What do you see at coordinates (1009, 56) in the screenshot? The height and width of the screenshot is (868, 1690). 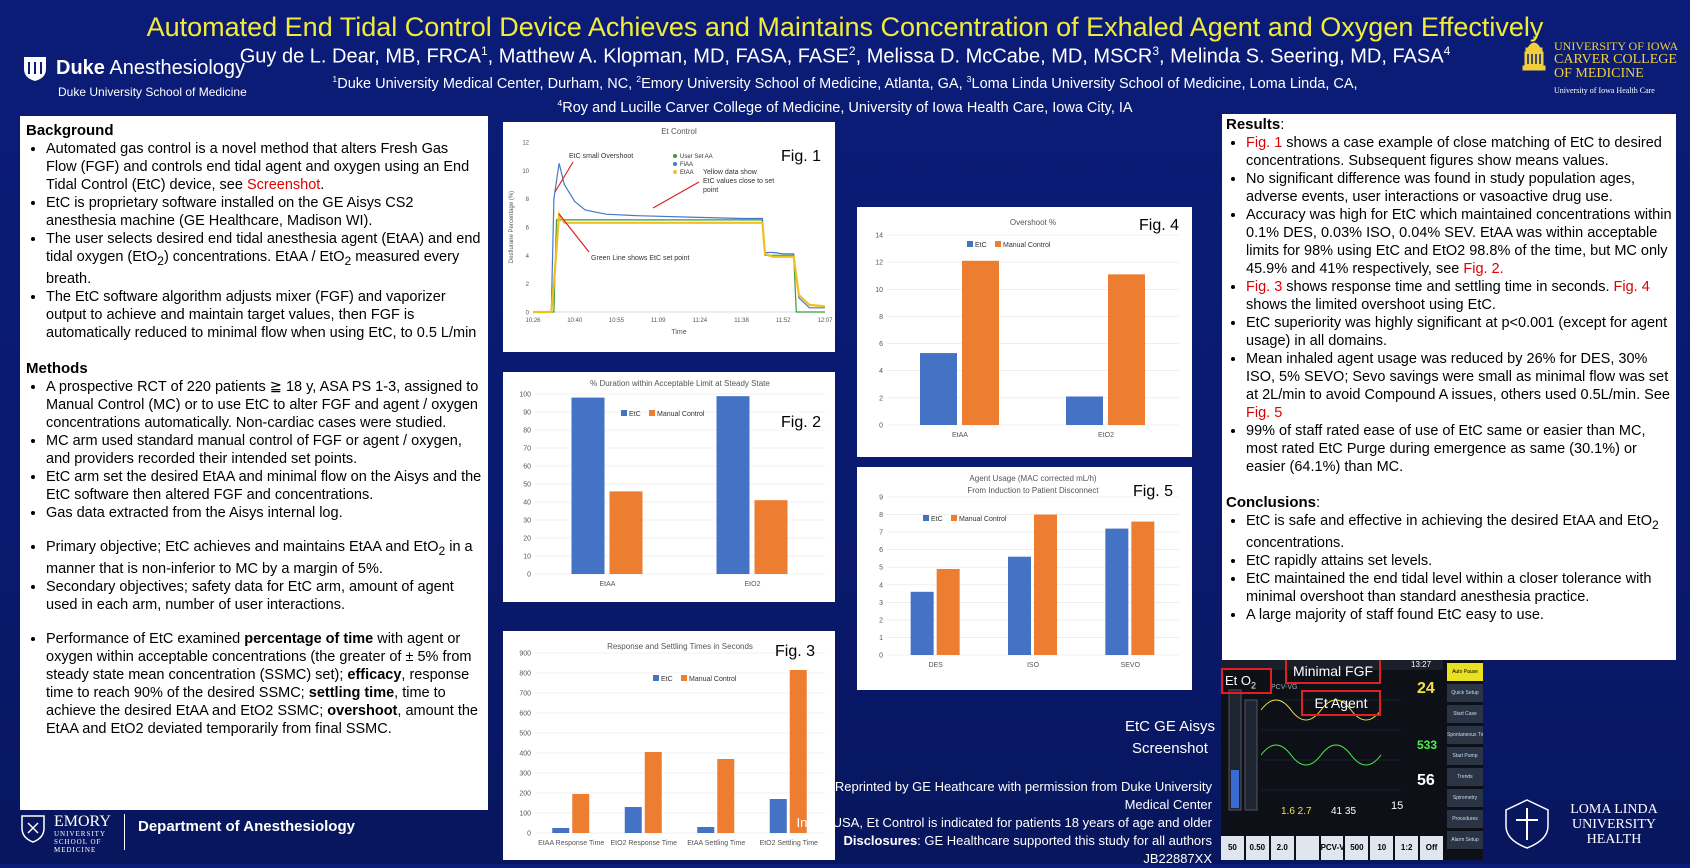 I see `author-3: Melissa D. McCabe, MD, MSCR` at bounding box center [1009, 56].